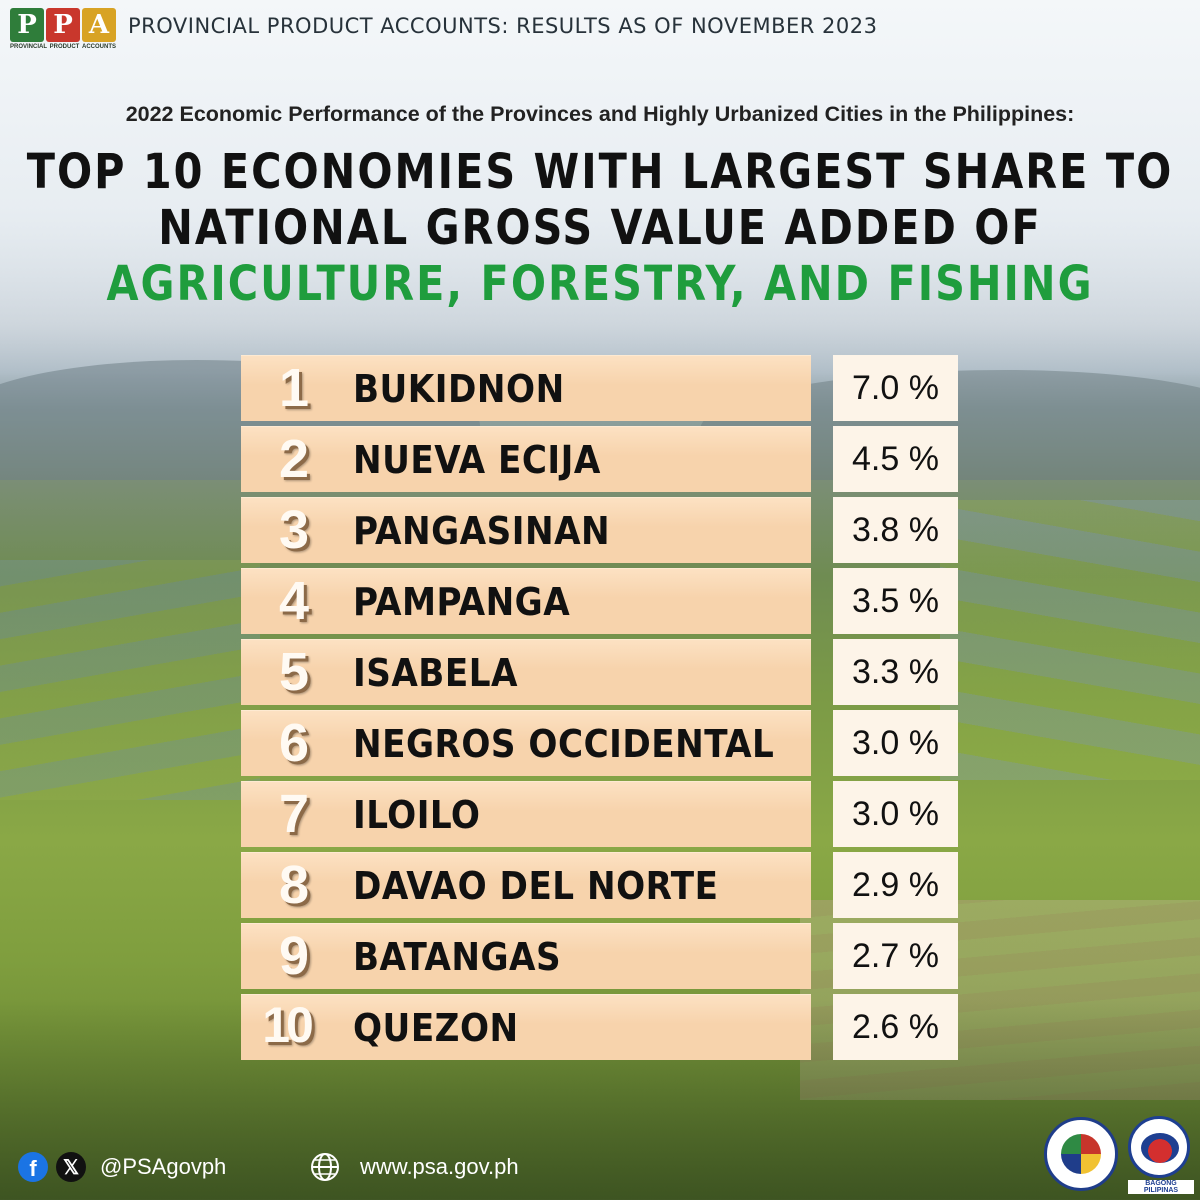 Image resolution: width=1200 pixels, height=1200 pixels. Describe the element at coordinates (436, 1028) in the screenshot. I see `province-name: QUEZON` at that location.